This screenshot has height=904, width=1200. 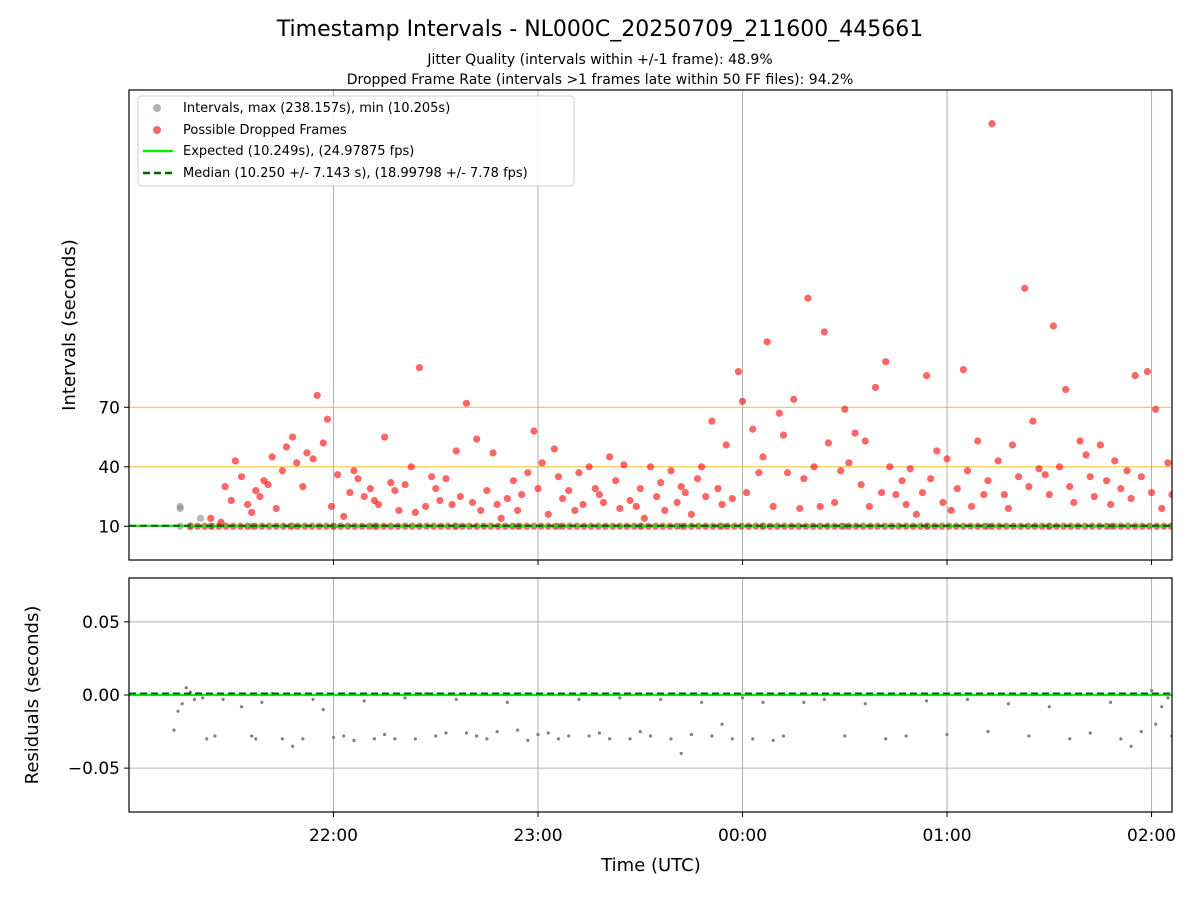 What do you see at coordinates (672, 721) in the screenshot?
I see `bottom-points` at bounding box center [672, 721].